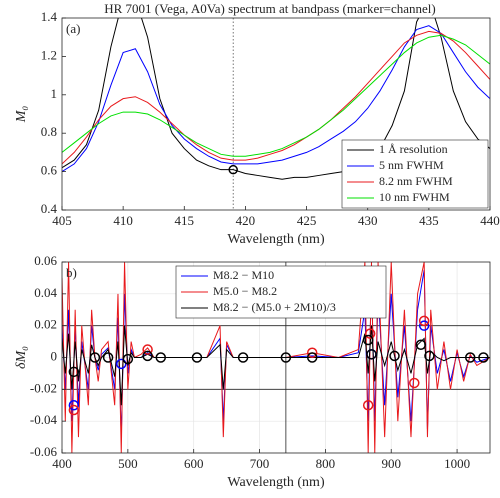 The image size is (500, 498). I want to click on x-tick-label: 405, so click(62, 220).